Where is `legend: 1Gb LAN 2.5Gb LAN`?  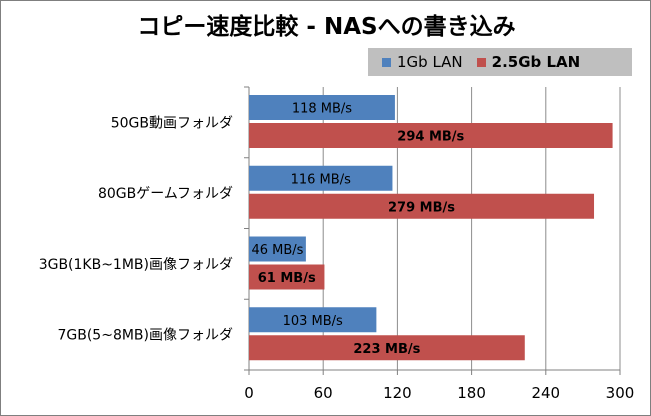 legend: 1Gb LAN 2.5Gb LAN is located at coordinates (500, 62).